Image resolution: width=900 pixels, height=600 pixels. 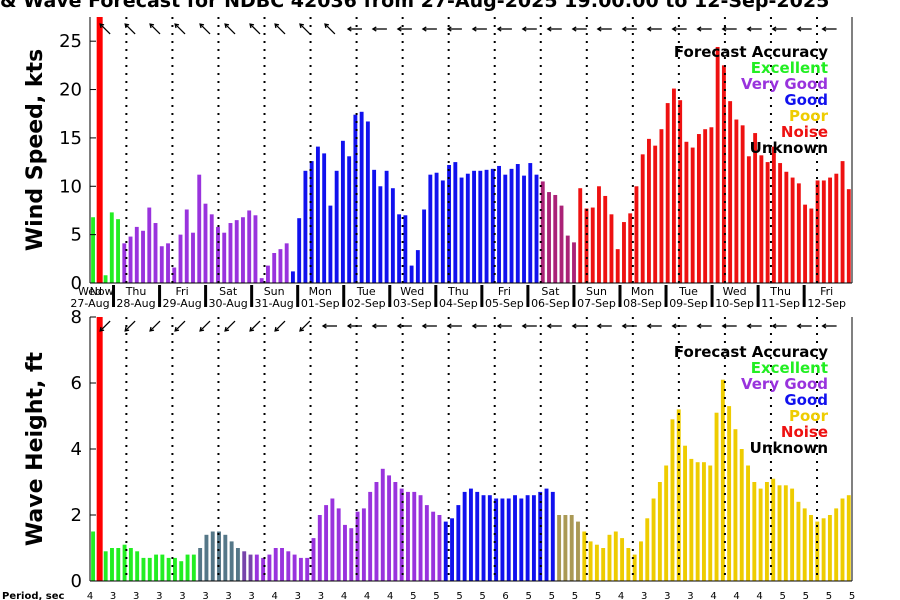 What do you see at coordinates (751, 52) in the screenshot?
I see `legend-title: Forecast Accuracy` at bounding box center [751, 52].